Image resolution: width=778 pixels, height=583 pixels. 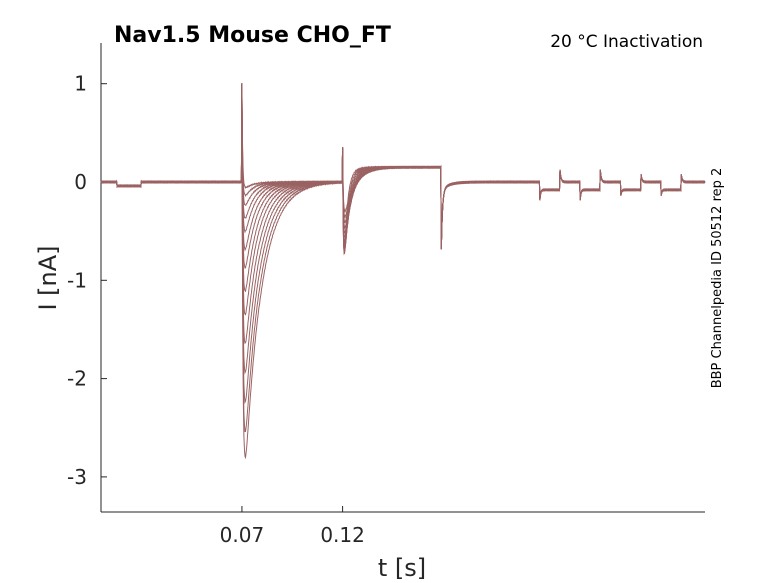 I want to click on y-tick-label: -1, so click(x=77, y=280).